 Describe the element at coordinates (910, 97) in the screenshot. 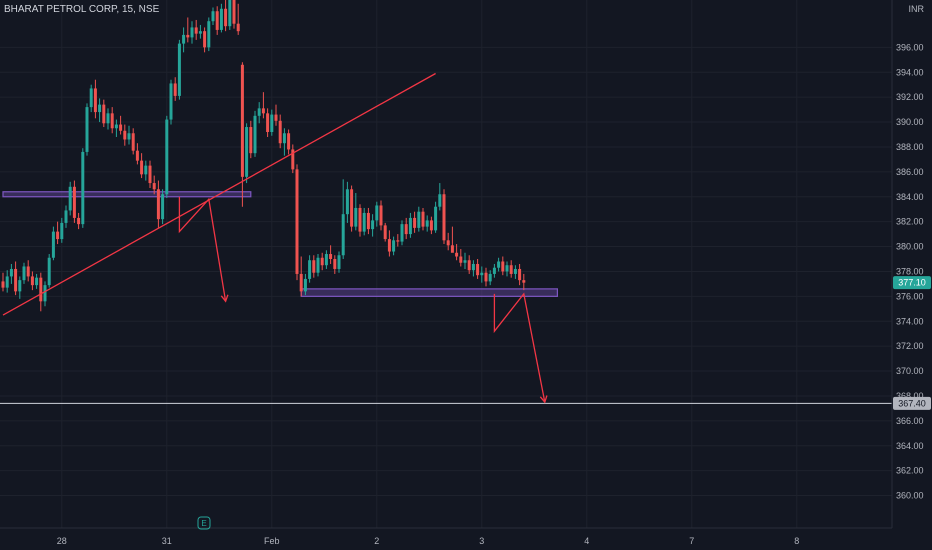

I see `price-tick-label: 392.00` at that location.